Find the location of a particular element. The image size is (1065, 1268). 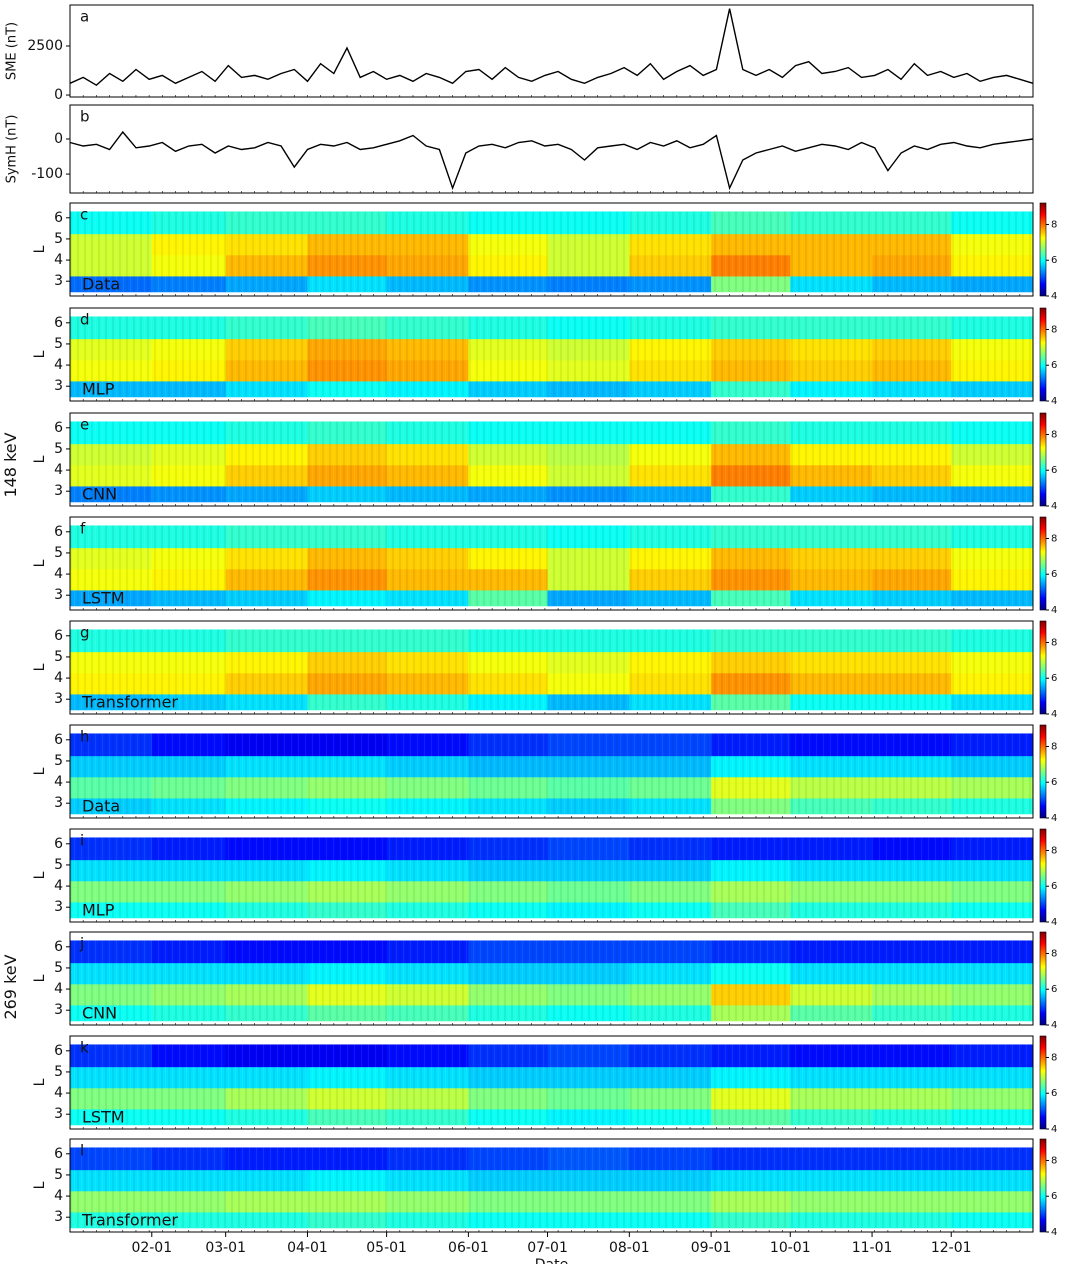

panel-letter: b is located at coordinates (85, 117).